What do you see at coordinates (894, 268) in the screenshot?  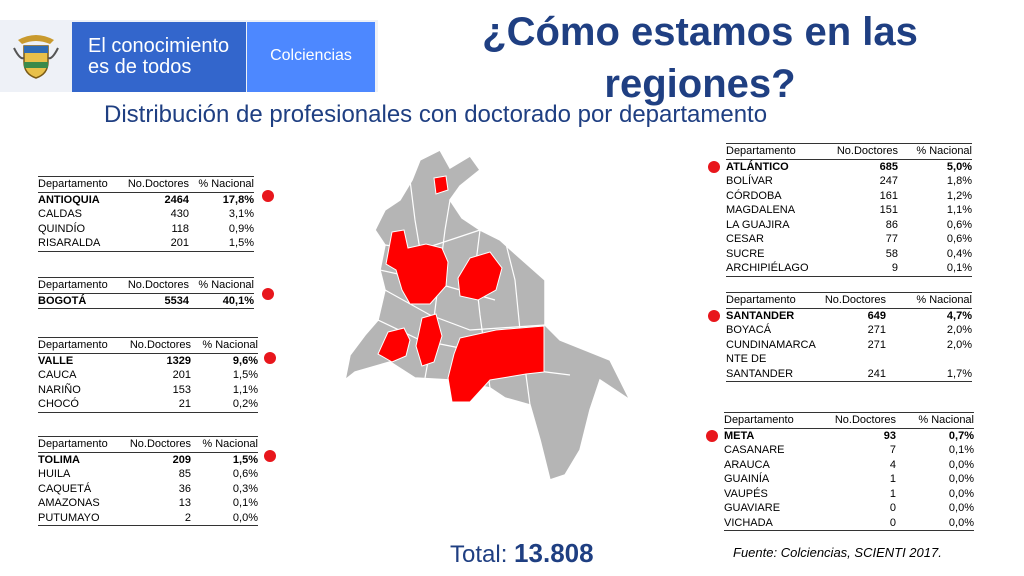 I see `cell-doctors: 9` at bounding box center [894, 268].